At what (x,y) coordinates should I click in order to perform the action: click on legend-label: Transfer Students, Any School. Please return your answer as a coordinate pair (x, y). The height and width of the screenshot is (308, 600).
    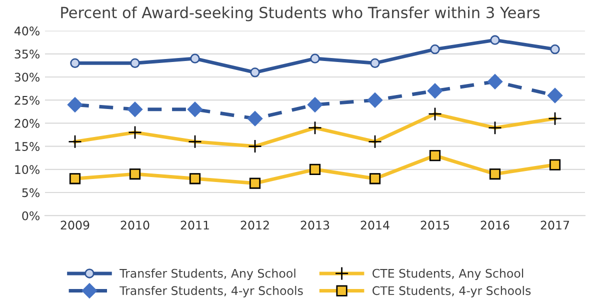
    Looking at the image, I should click on (208, 274).